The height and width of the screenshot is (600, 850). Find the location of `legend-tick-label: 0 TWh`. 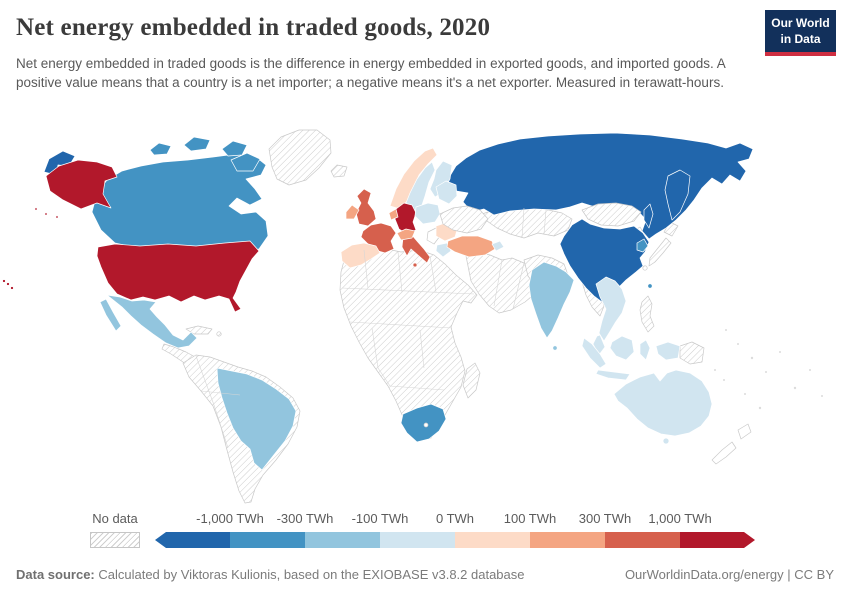

legend-tick-label: 0 TWh is located at coordinates (455, 518).